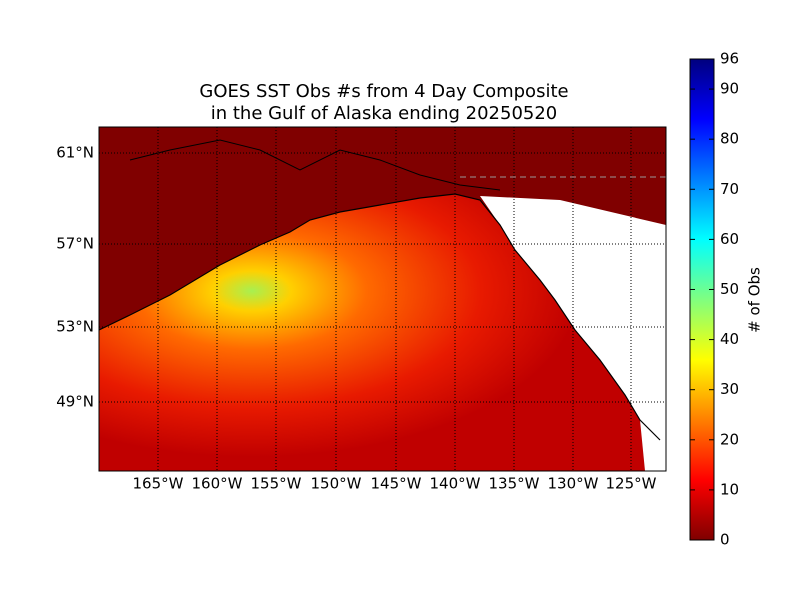 The image size is (800, 600). What do you see at coordinates (573, 484) in the screenshot?
I see `lon-label: 130°W` at bounding box center [573, 484].